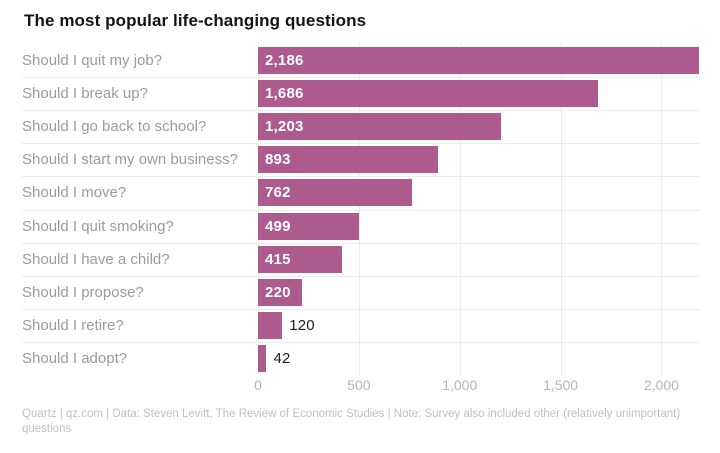 The height and width of the screenshot is (453, 720). What do you see at coordinates (284, 93) in the screenshot?
I see `bar-value-label: 1,686` at bounding box center [284, 93].